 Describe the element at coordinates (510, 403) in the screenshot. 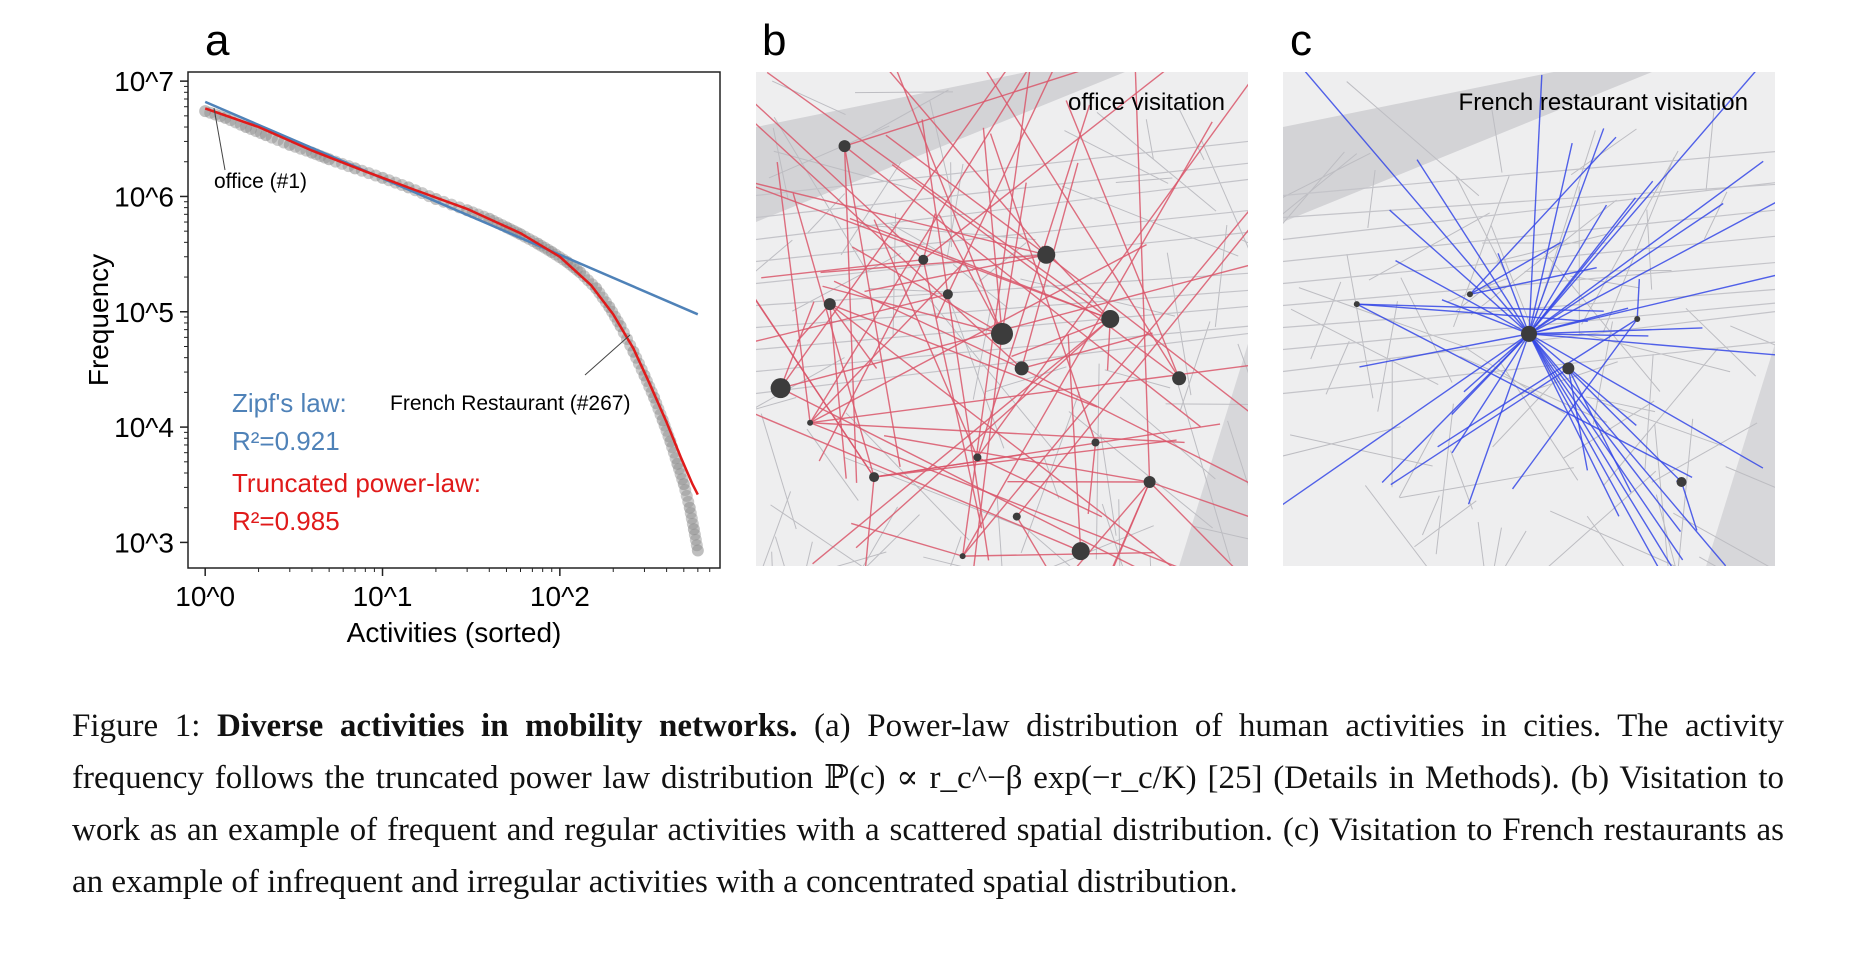

I see `french-annotation: French Restaurant (#267)` at that location.